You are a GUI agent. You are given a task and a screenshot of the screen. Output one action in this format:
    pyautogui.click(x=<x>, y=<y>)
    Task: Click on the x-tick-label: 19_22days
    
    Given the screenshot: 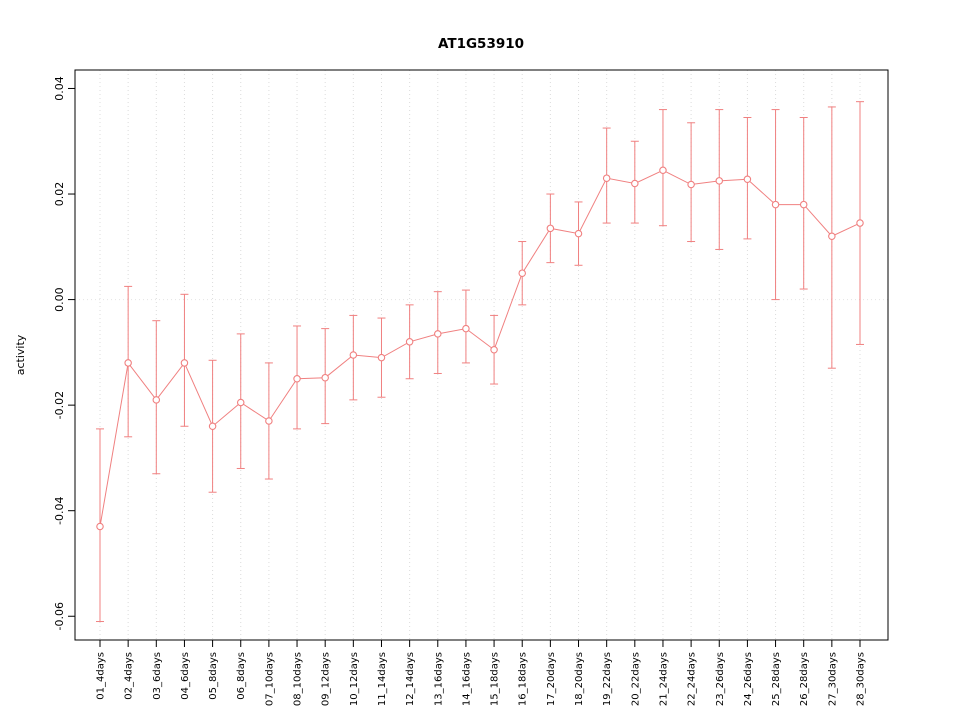 What is the action you would take?
    pyautogui.click(x=607, y=679)
    